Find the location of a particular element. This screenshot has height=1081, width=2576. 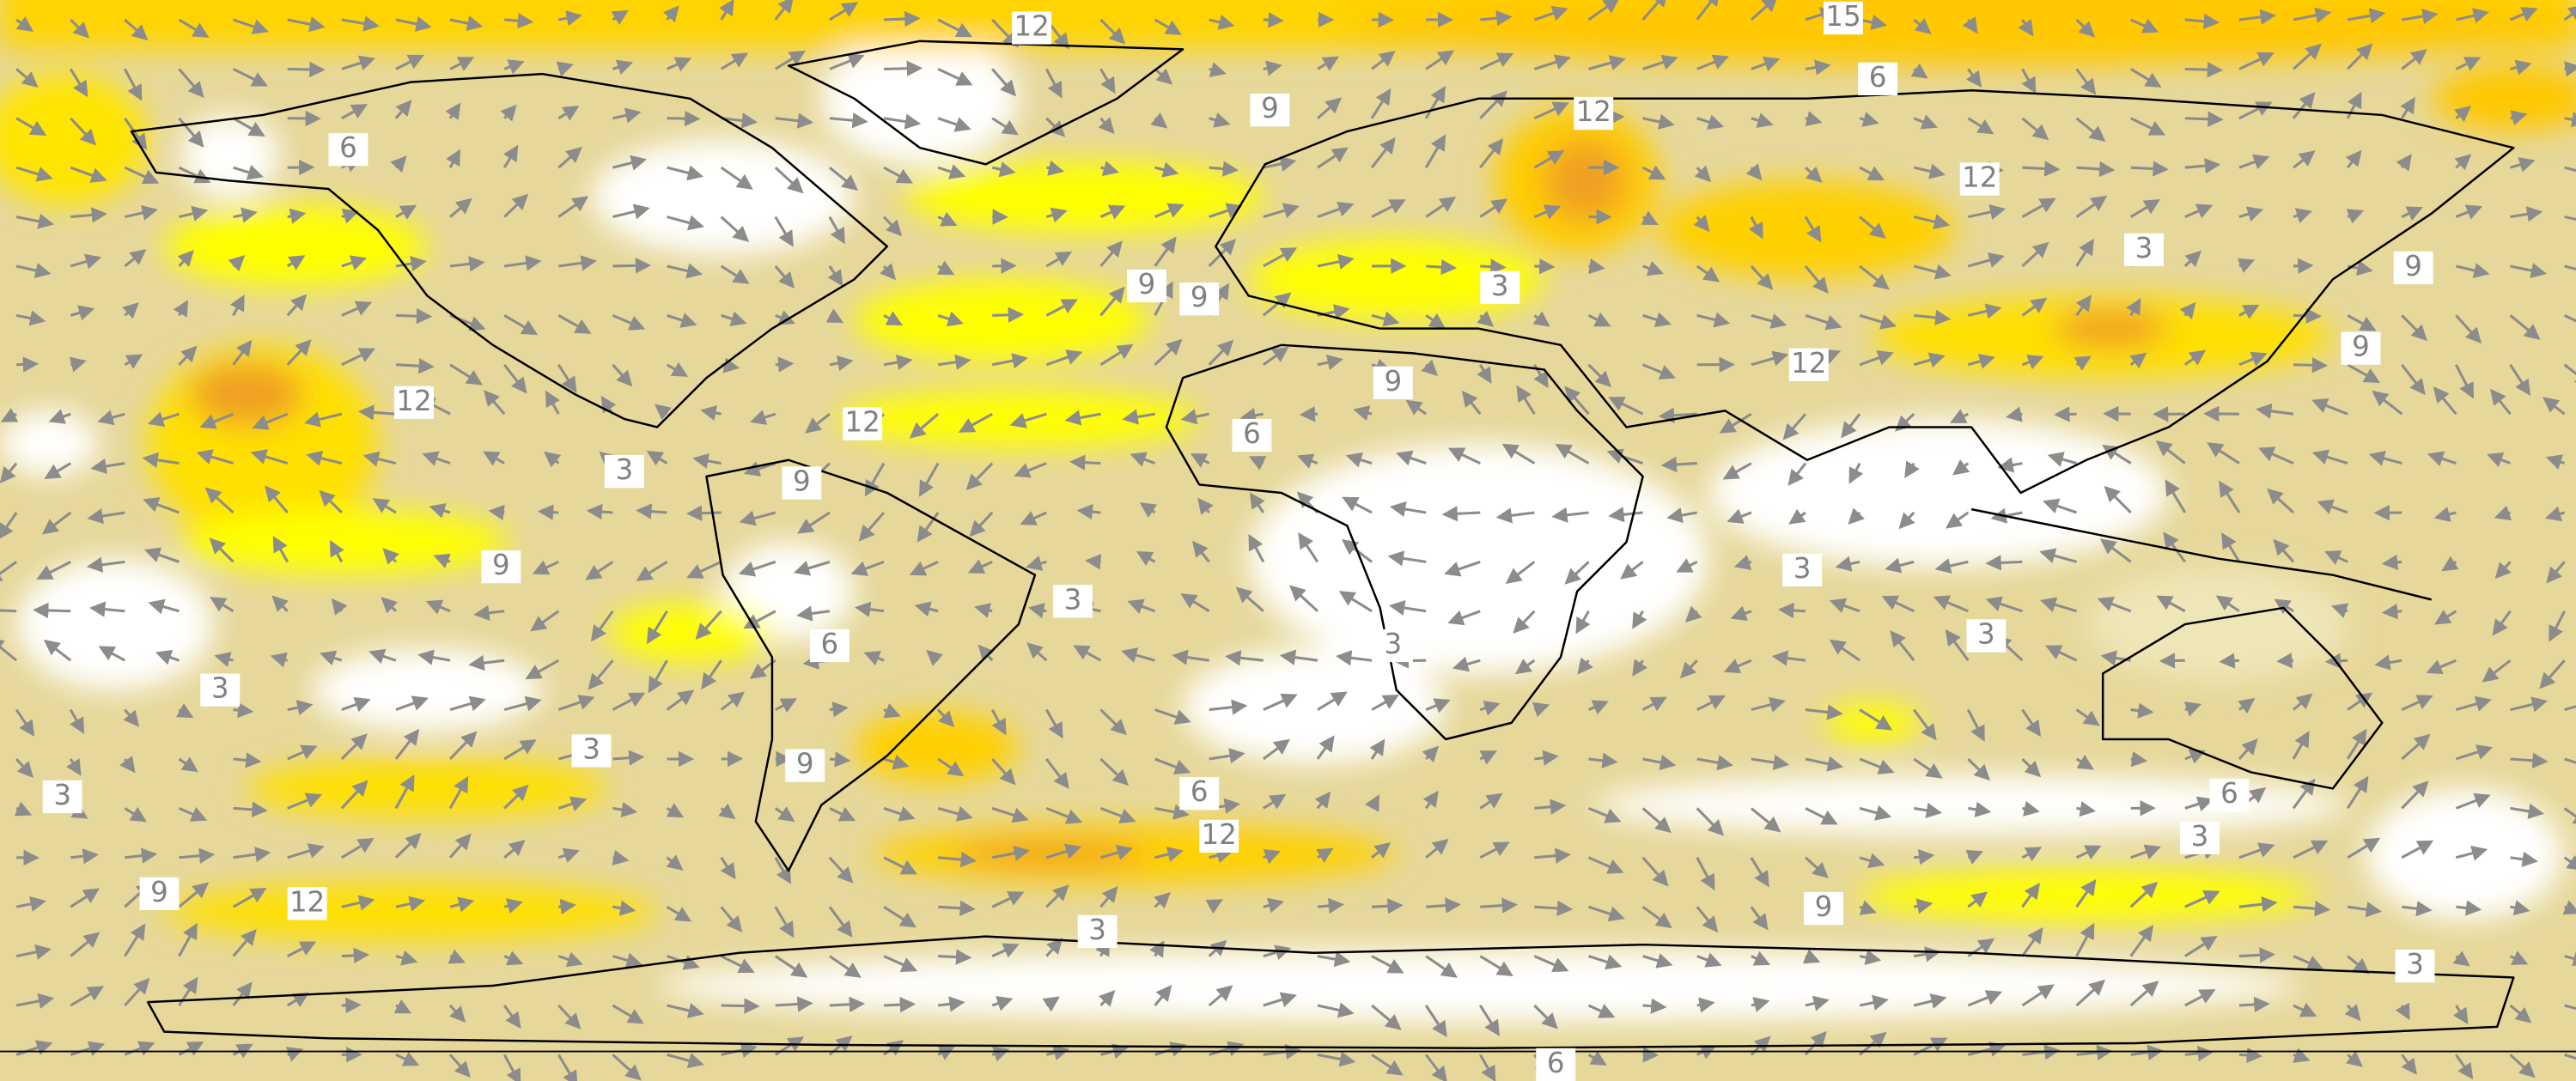

contour-label: 12 is located at coordinates (1808, 363).